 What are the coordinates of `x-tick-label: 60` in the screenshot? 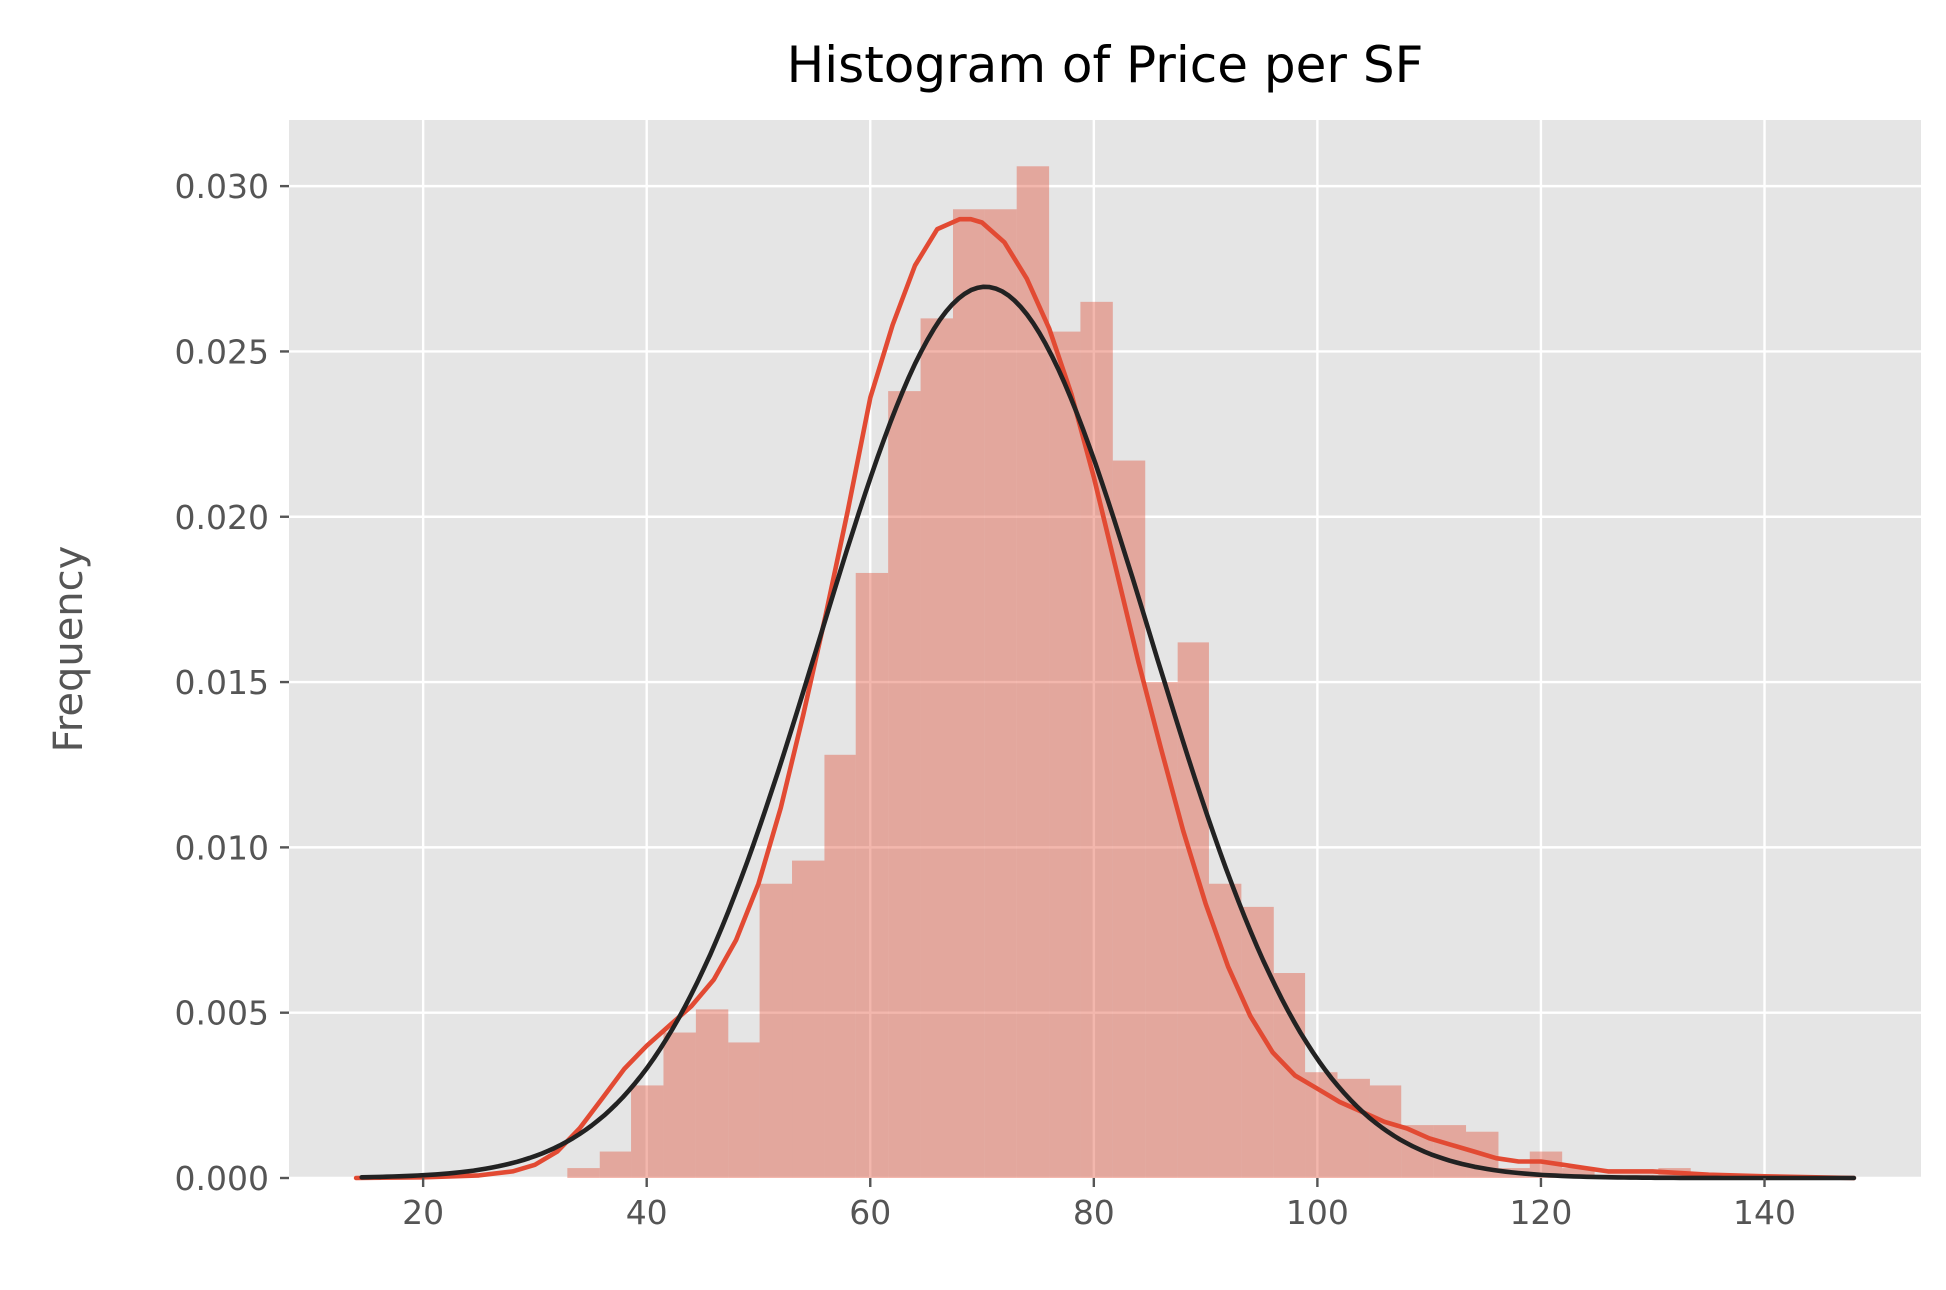 It's located at (870, 1212).